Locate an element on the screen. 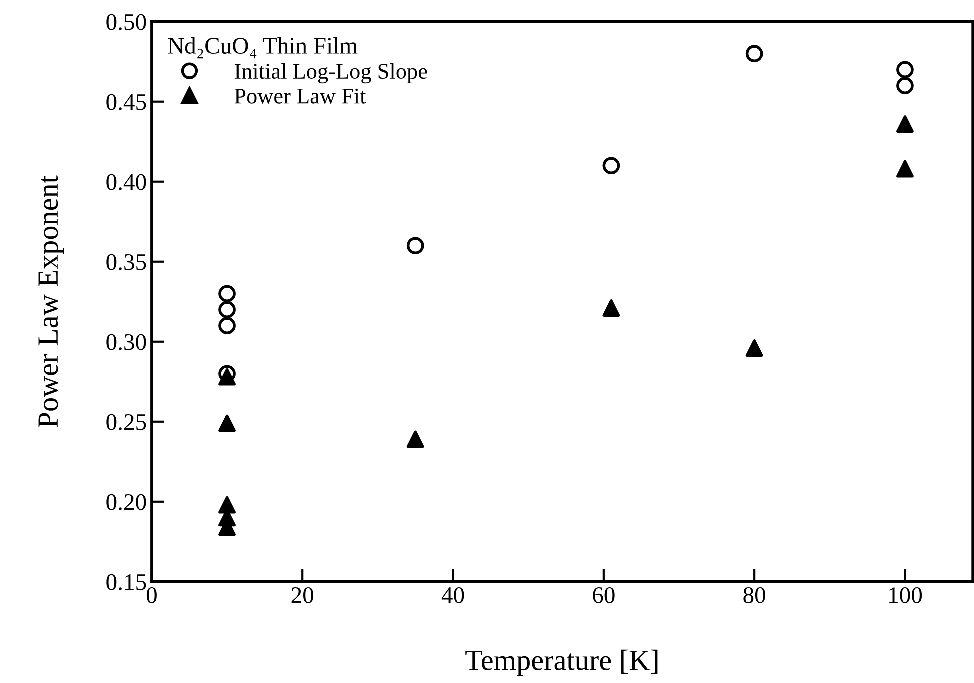 The height and width of the screenshot is (683, 974). x-tick-label: 40 is located at coordinates (453, 595).